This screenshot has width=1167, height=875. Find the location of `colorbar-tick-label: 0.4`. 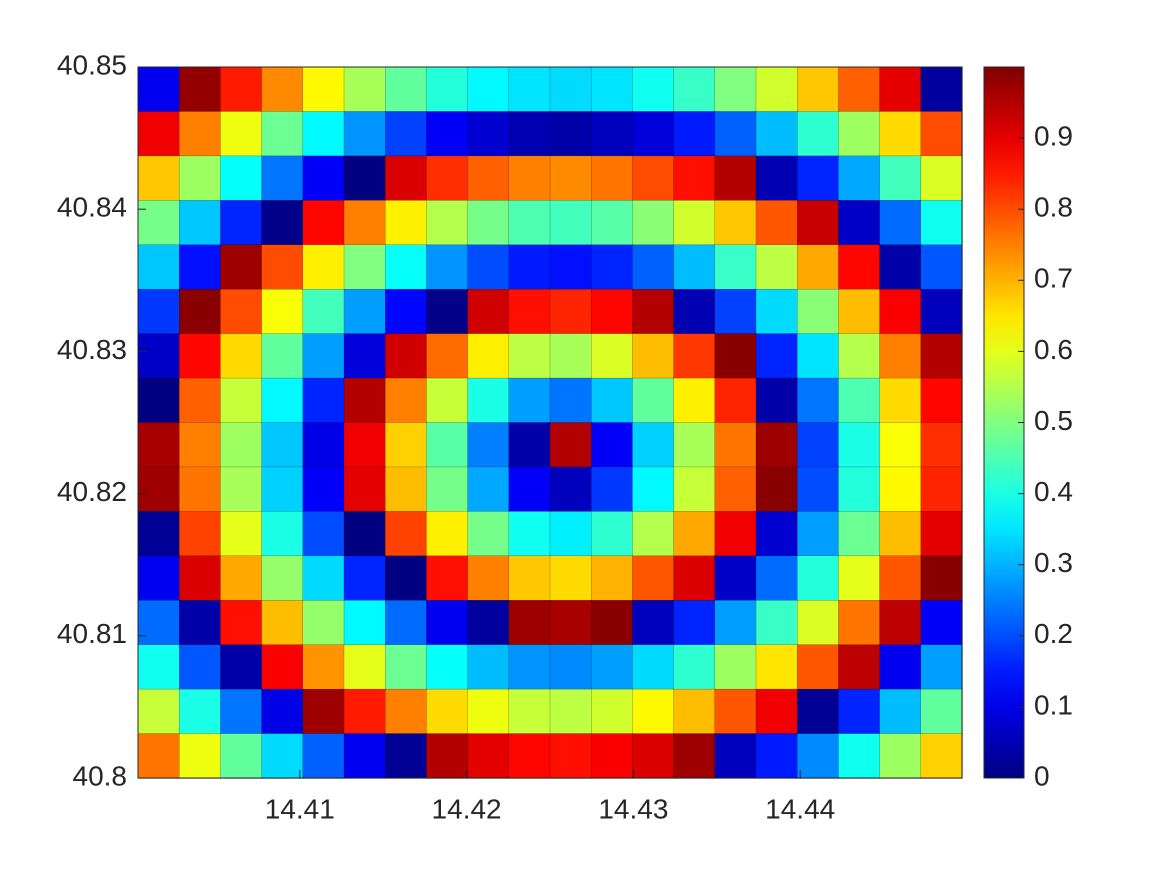

colorbar-tick-label: 0.4 is located at coordinates (1053, 491).